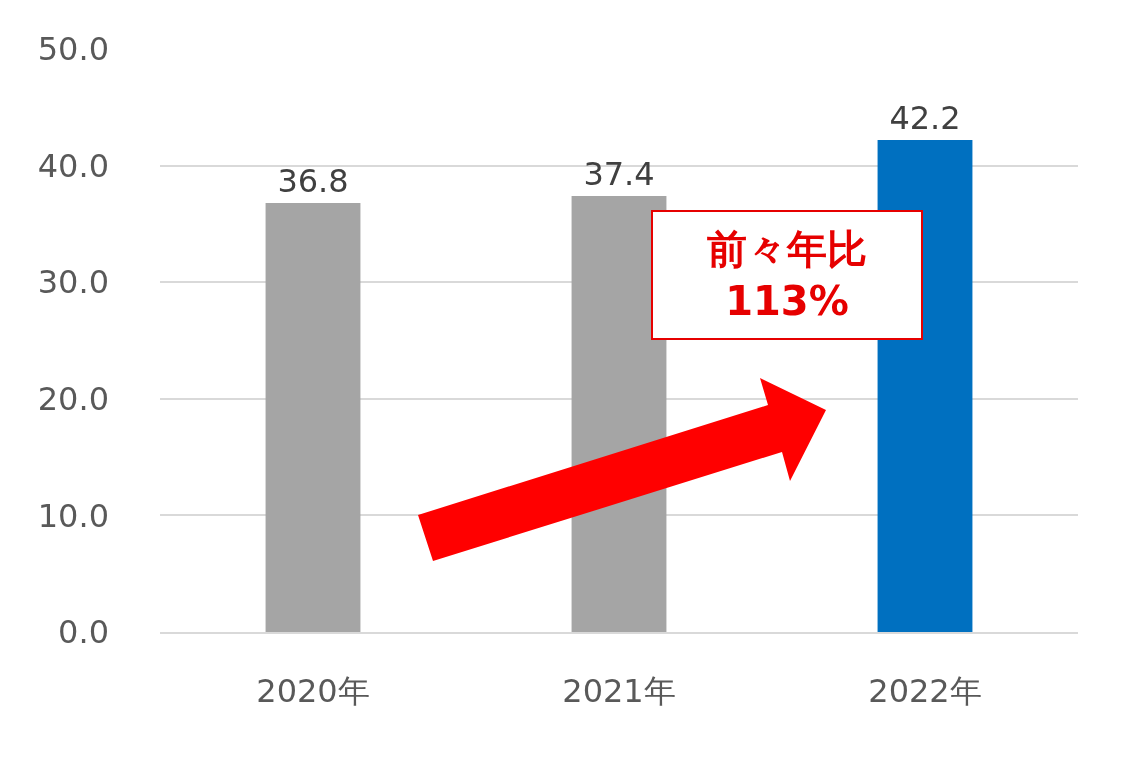 This screenshot has width=1129, height=759. Describe the element at coordinates (73, 165) in the screenshot. I see `y-tick-label: 40.0` at that location.